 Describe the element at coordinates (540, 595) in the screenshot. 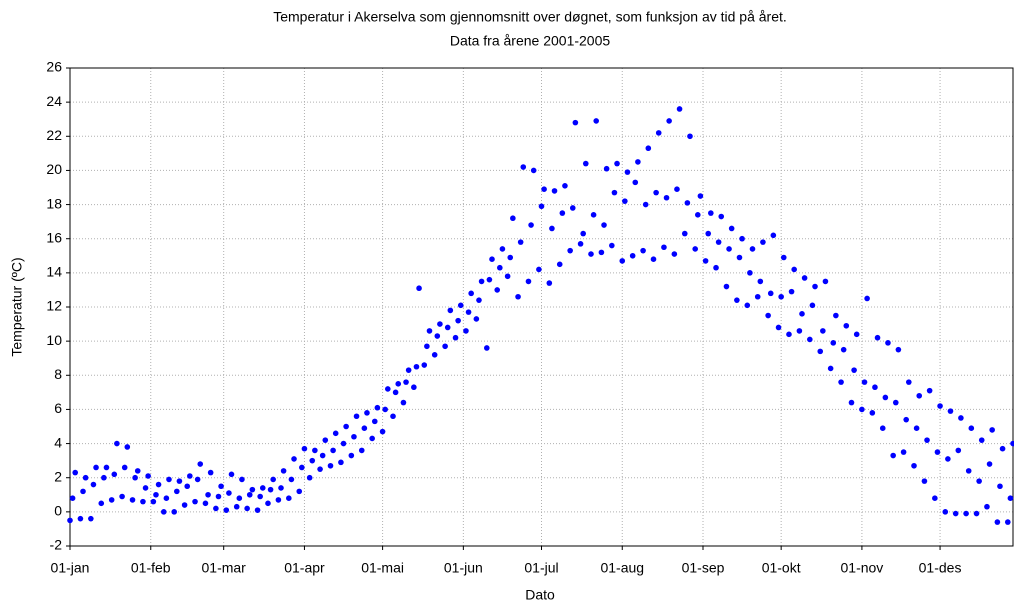

I see `x-axis-label: Dato` at that location.